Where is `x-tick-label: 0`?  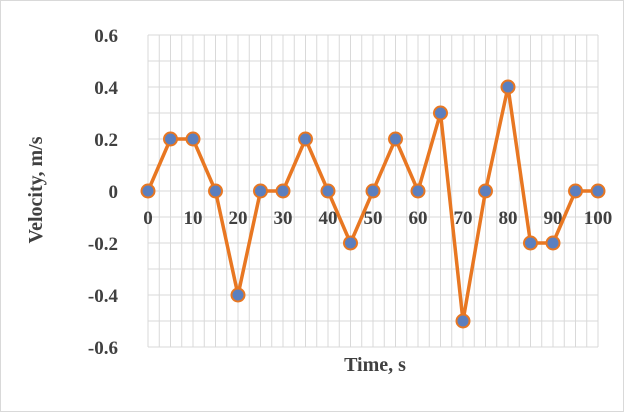 x-tick-label: 0 is located at coordinates (148, 218).